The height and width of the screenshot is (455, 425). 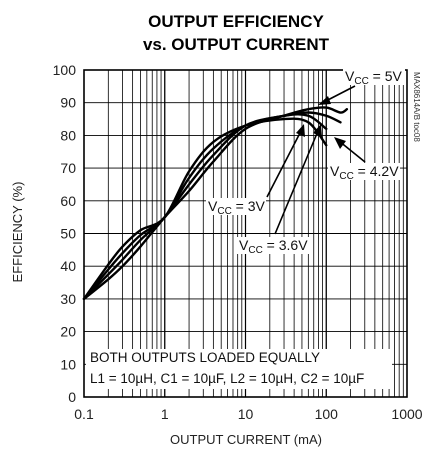 I want to click on x-tick-label: 0.1, so click(x=84, y=414).